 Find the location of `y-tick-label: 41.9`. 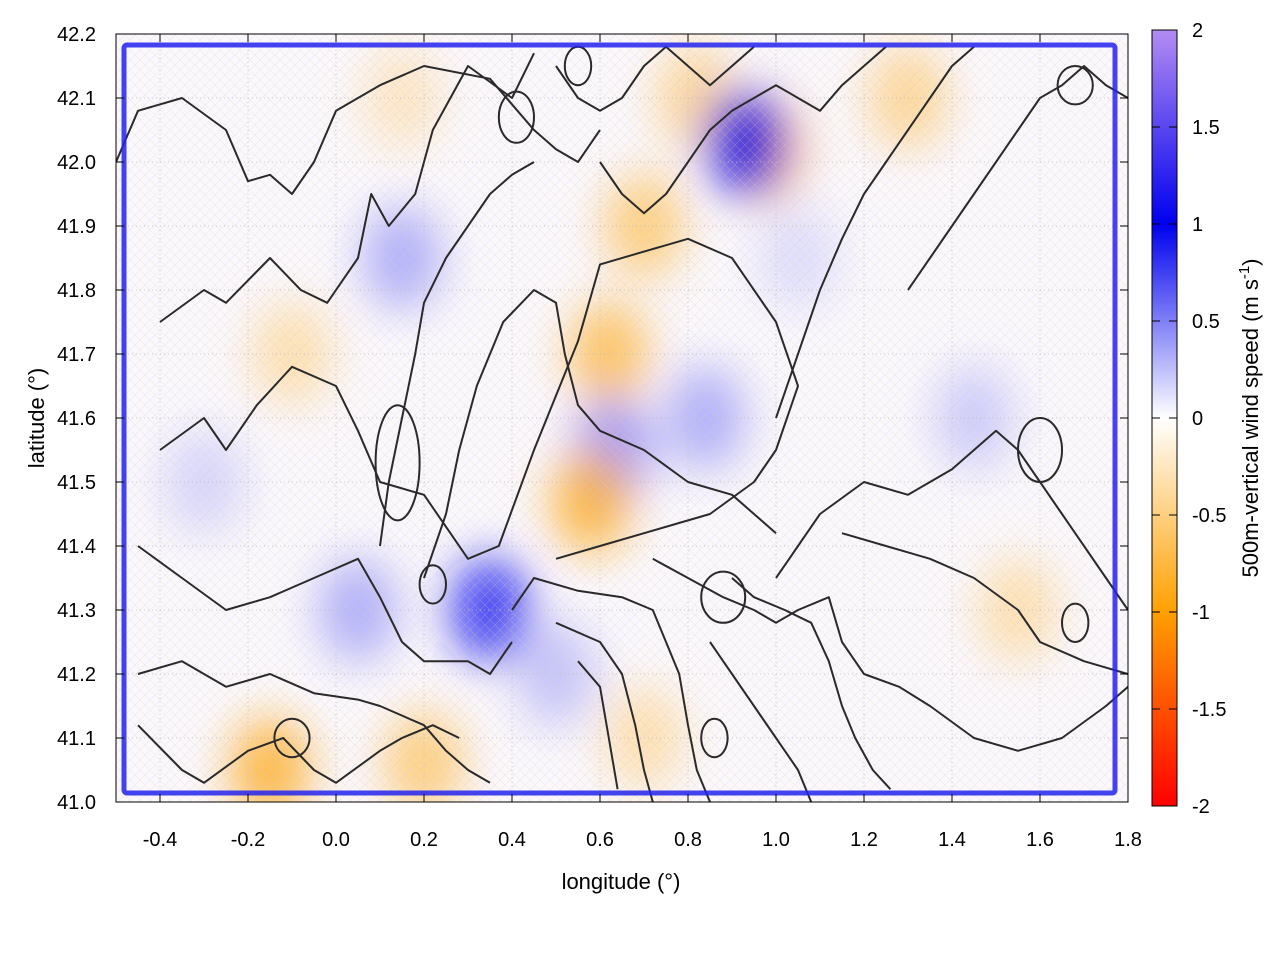

y-tick-label: 41.9 is located at coordinates (76, 227).